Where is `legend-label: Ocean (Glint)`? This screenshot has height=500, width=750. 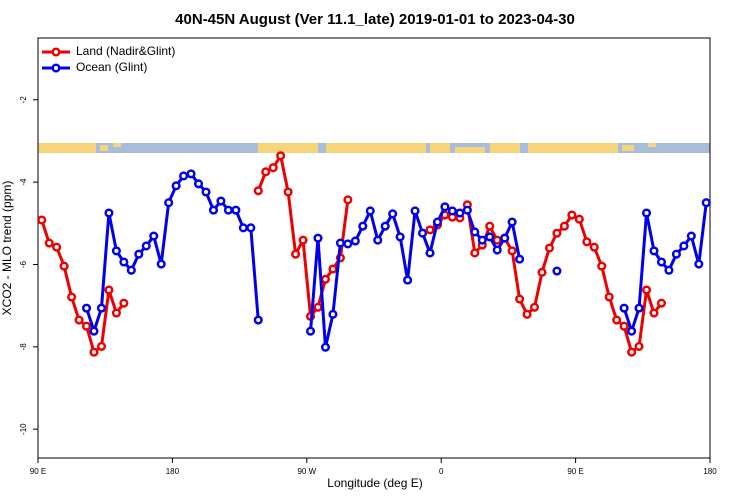
legend-label: Ocean (Glint) is located at coordinates (111, 67).